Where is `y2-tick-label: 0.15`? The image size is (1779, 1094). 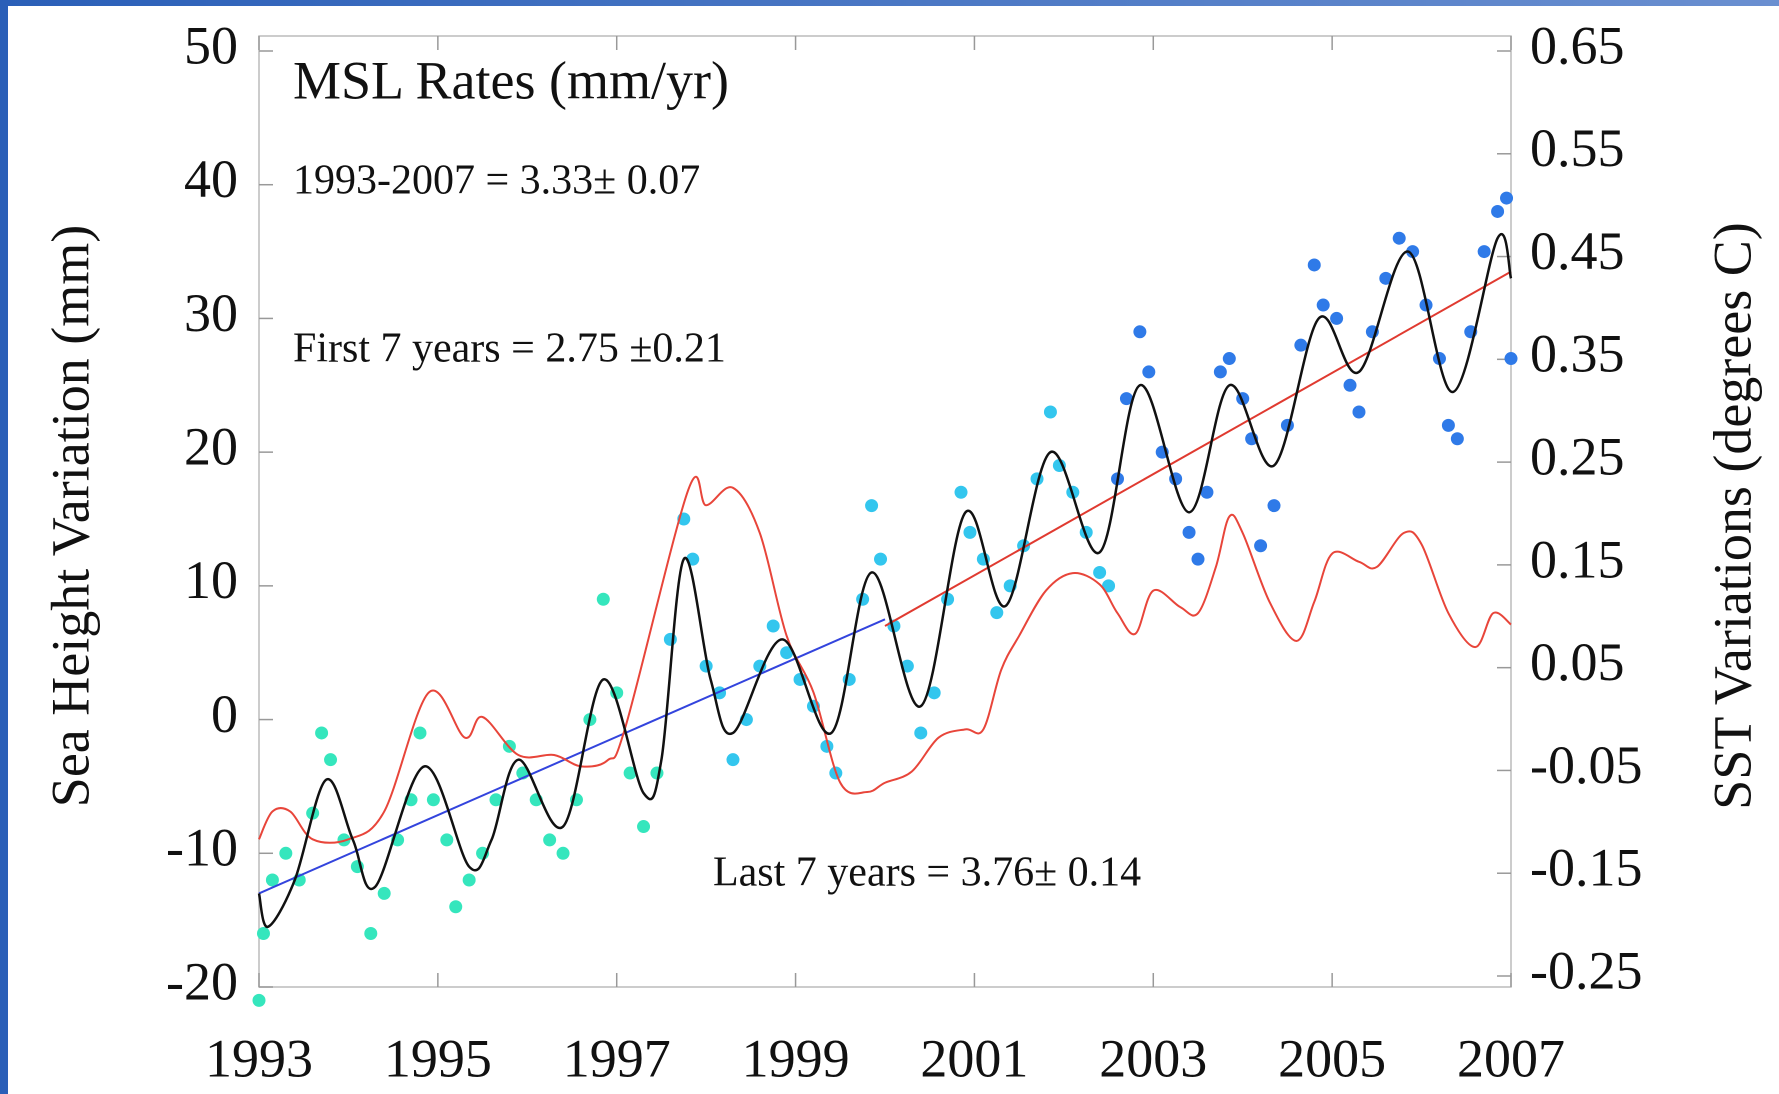
y2-tick-label: 0.15 is located at coordinates (1577, 559).